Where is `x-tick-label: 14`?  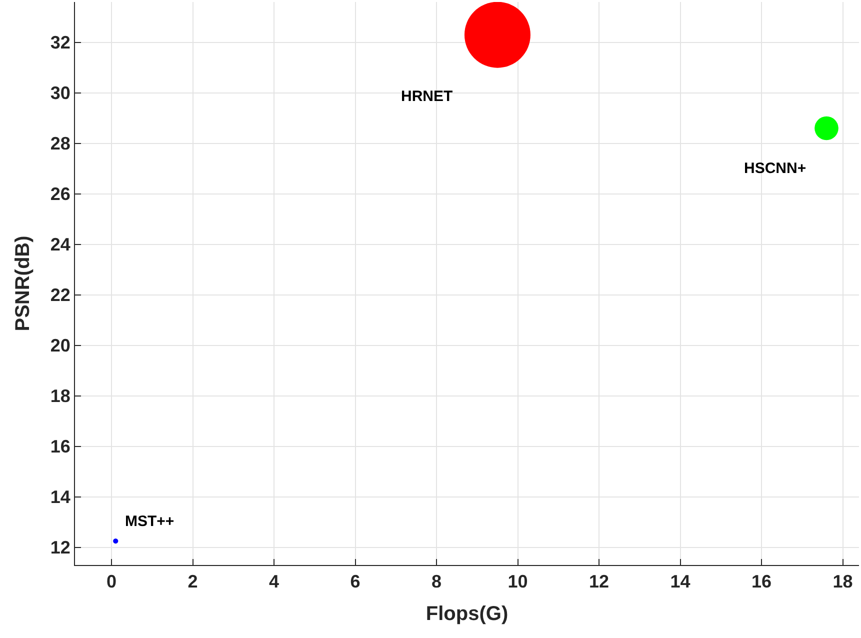 x-tick-label: 14 is located at coordinates (680, 582).